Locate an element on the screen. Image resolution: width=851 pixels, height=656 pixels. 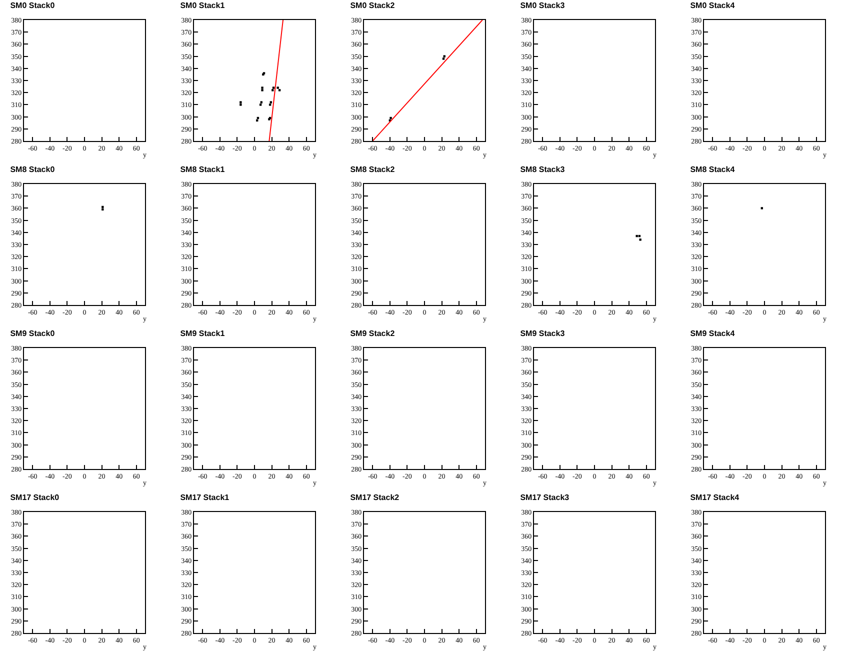
chart-title: SM8 Stack1 is located at coordinates (203, 169).